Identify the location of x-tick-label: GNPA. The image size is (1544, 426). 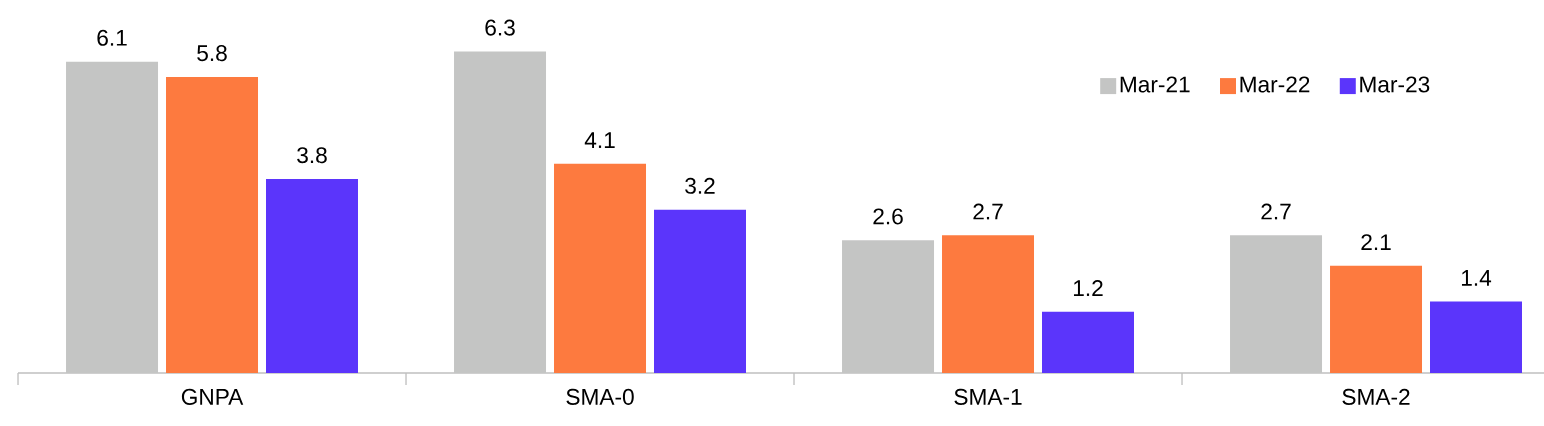
(212, 396).